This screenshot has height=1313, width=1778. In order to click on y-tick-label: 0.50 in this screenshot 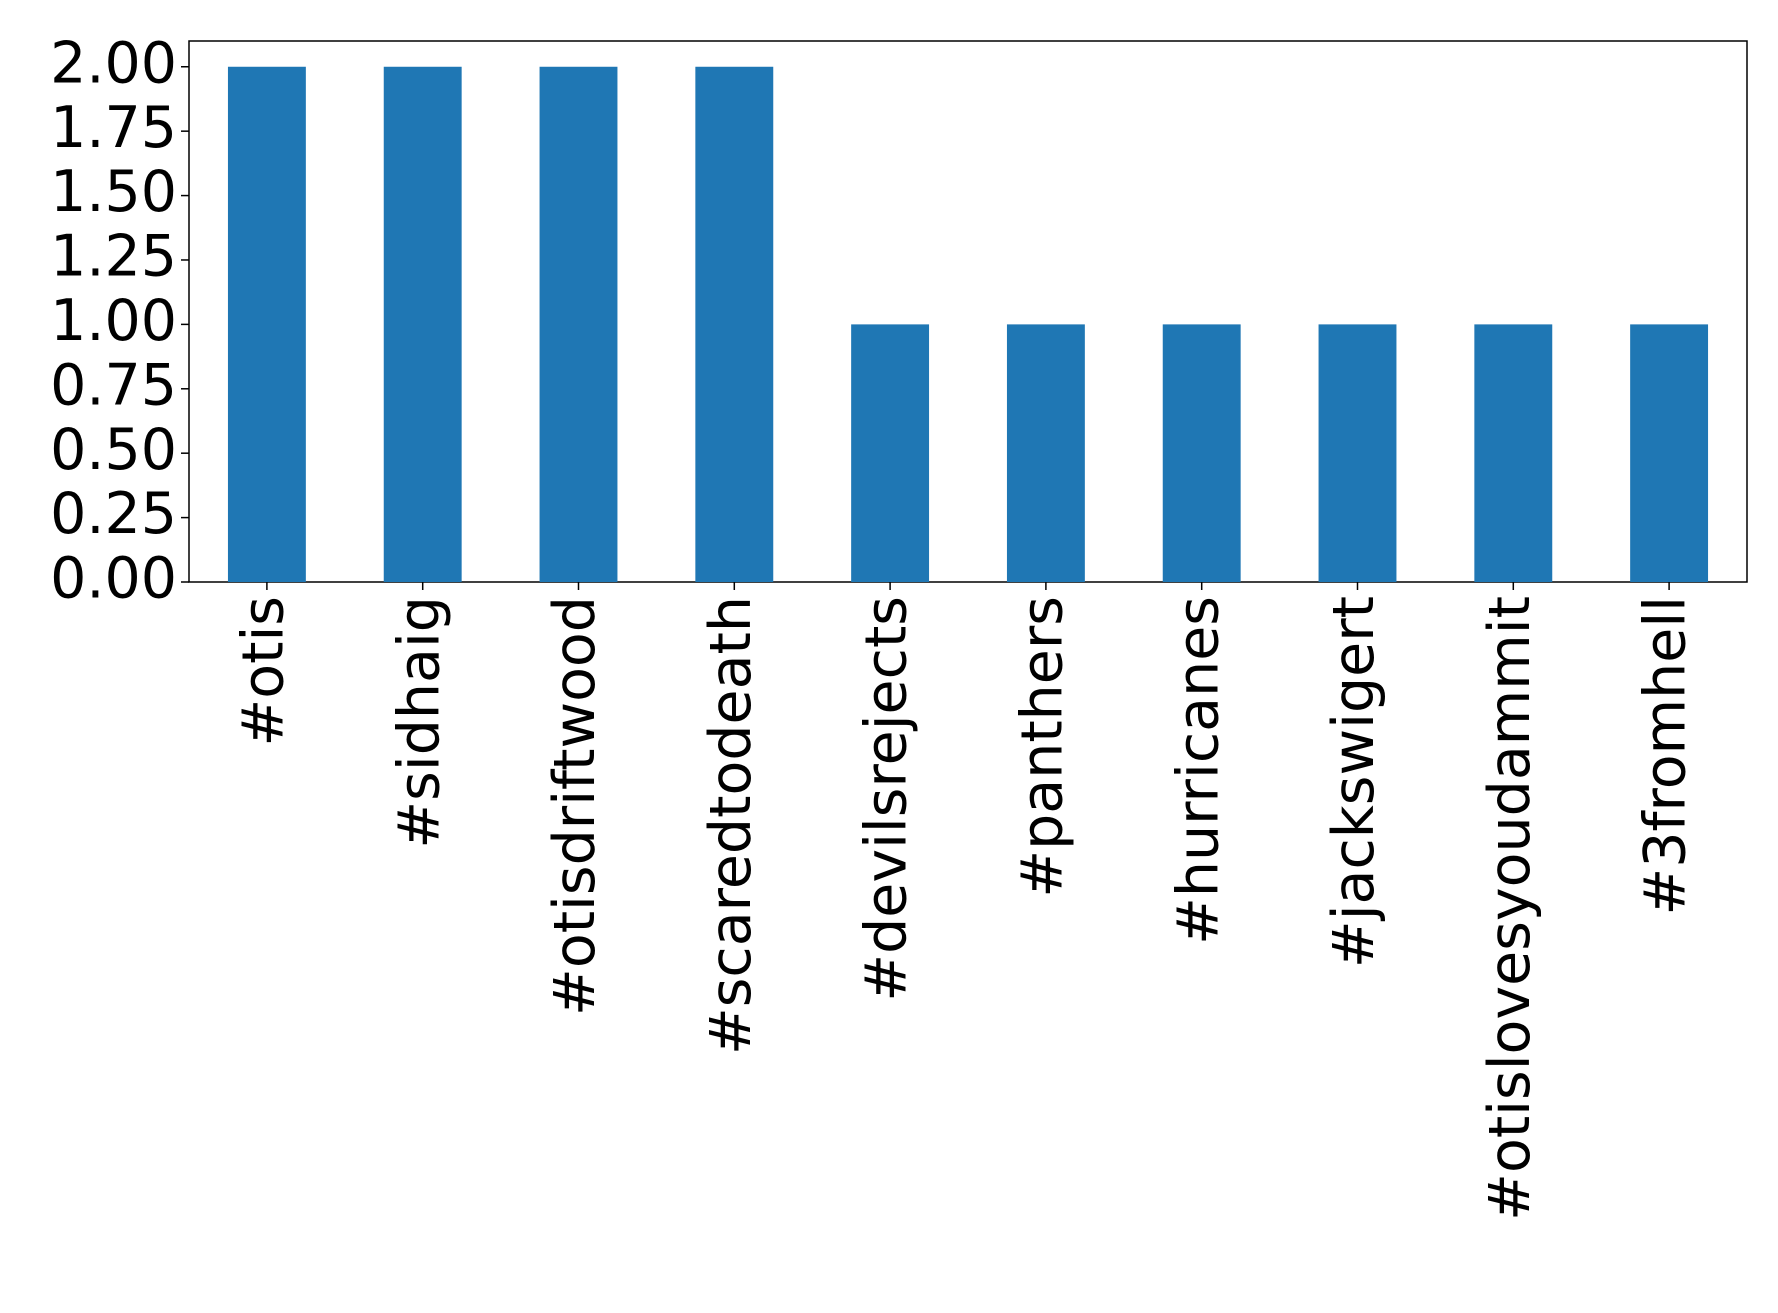, I will do `click(113, 450)`.